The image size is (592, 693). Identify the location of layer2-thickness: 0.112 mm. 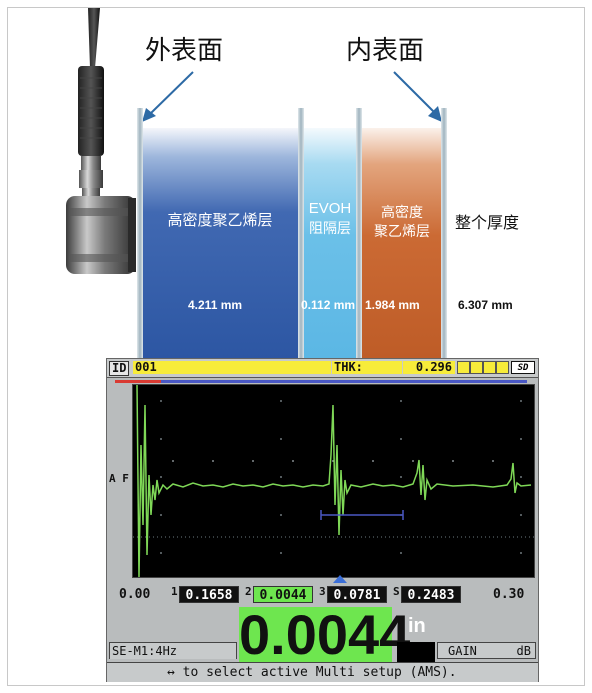
(328, 305).